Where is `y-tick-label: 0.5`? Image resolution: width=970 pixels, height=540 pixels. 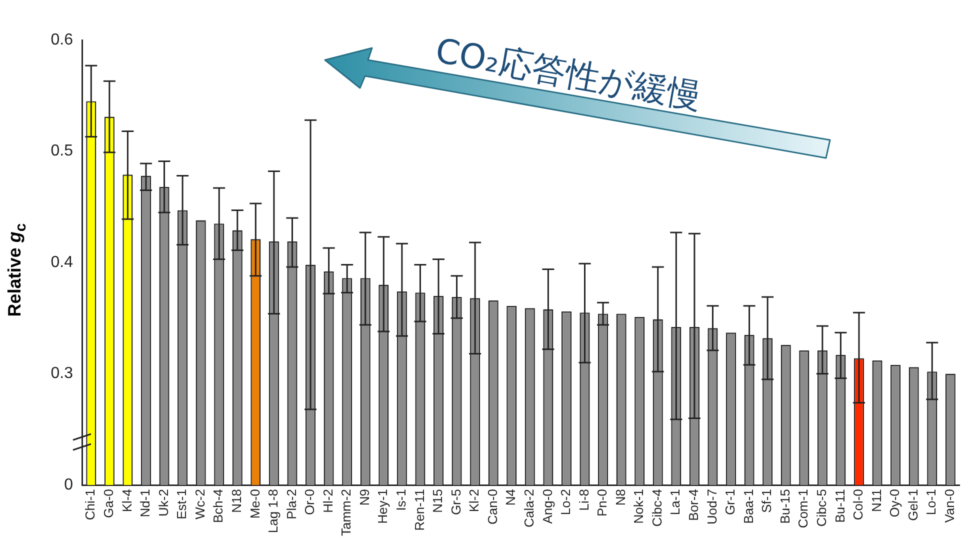
y-tick-label: 0.5 is located at coordinates (62, 151).